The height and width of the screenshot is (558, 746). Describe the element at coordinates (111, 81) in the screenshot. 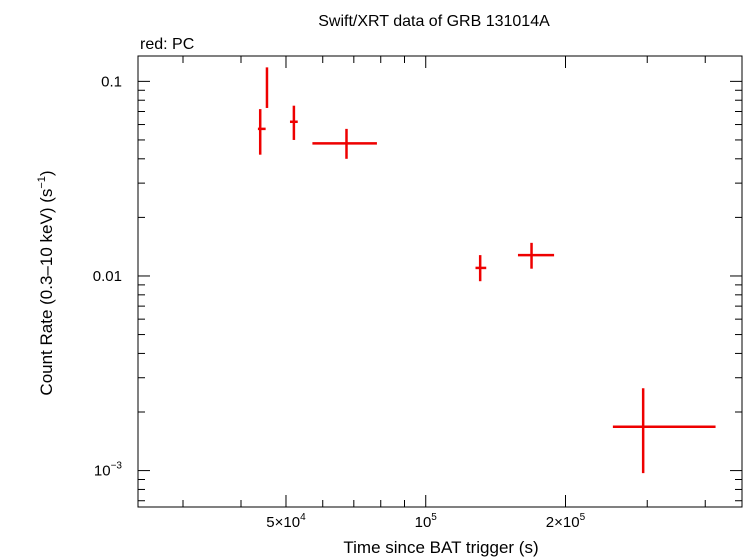

I see `y-tick-label: 0.1` at that location.